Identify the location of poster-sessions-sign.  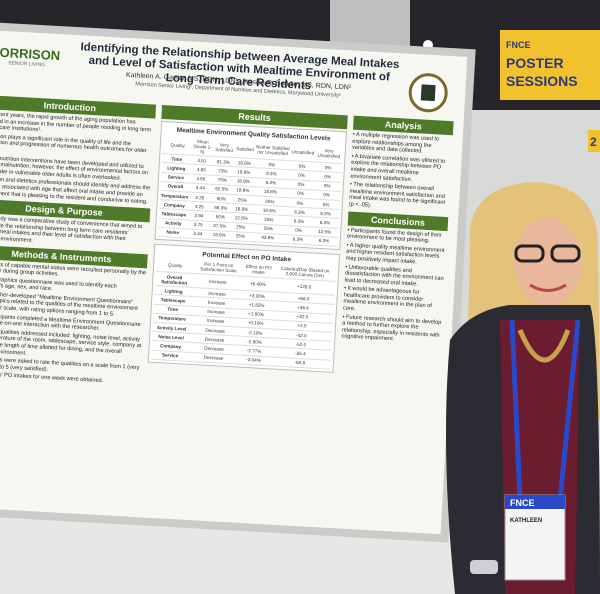
(550, 65).